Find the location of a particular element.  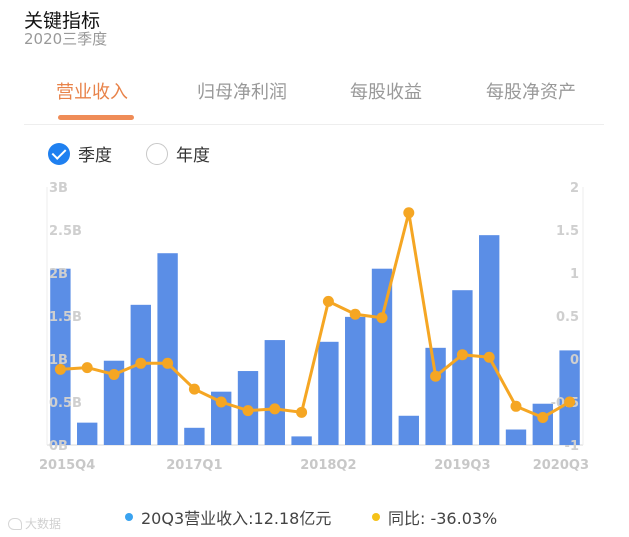

y-right-tick-label: 1 is located at coordinates (574, 274).